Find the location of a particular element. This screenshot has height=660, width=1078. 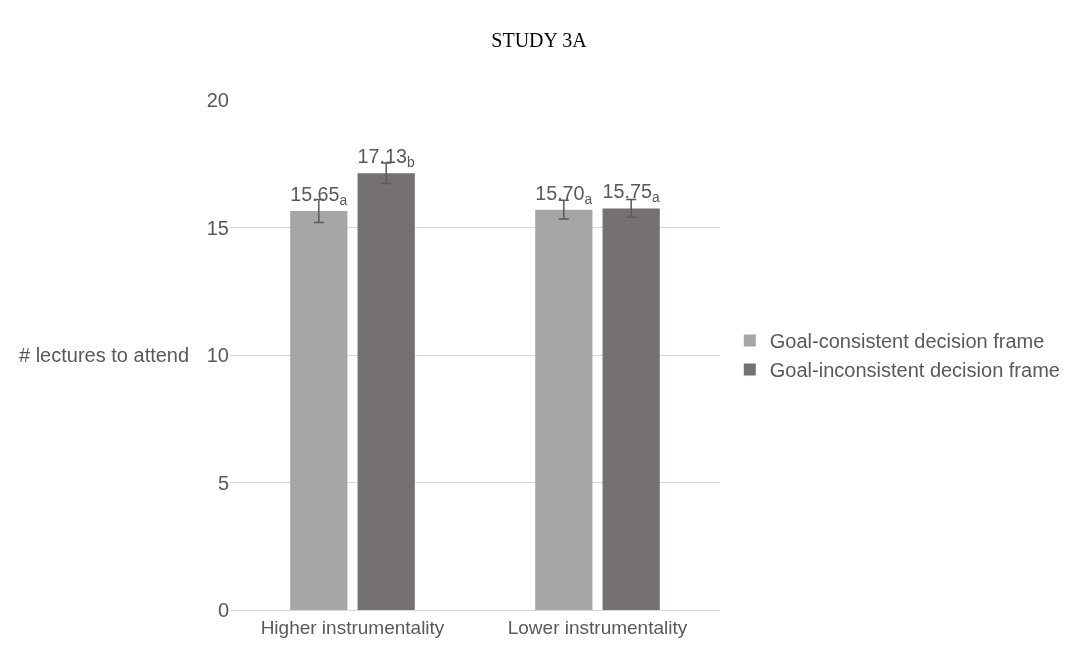

data-label: 15.65$_{a}$ is located at coordinates (319, 195).